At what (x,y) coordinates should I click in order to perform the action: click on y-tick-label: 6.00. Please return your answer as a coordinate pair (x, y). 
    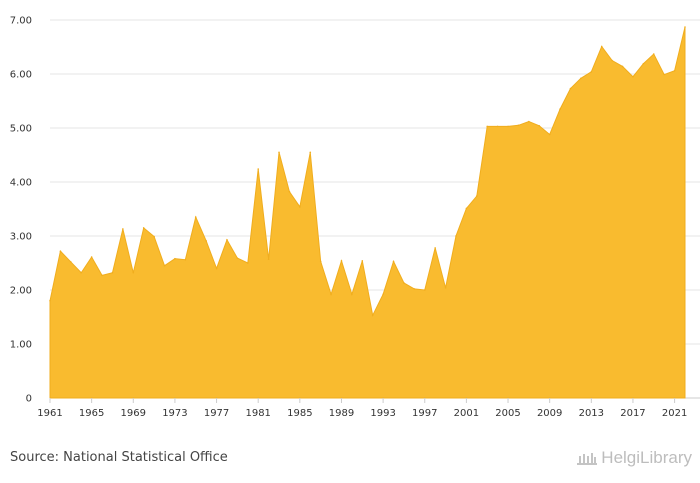
    Looking at the image, I should click on (21, 75).